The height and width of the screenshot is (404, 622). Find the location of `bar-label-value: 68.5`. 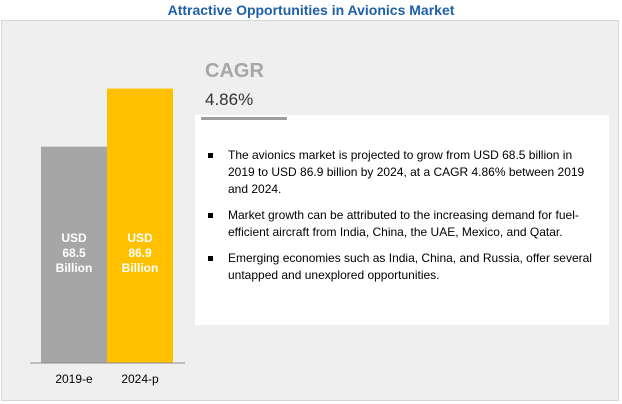

bar-label-value: 68.5 is located at coordinates (74, 253).